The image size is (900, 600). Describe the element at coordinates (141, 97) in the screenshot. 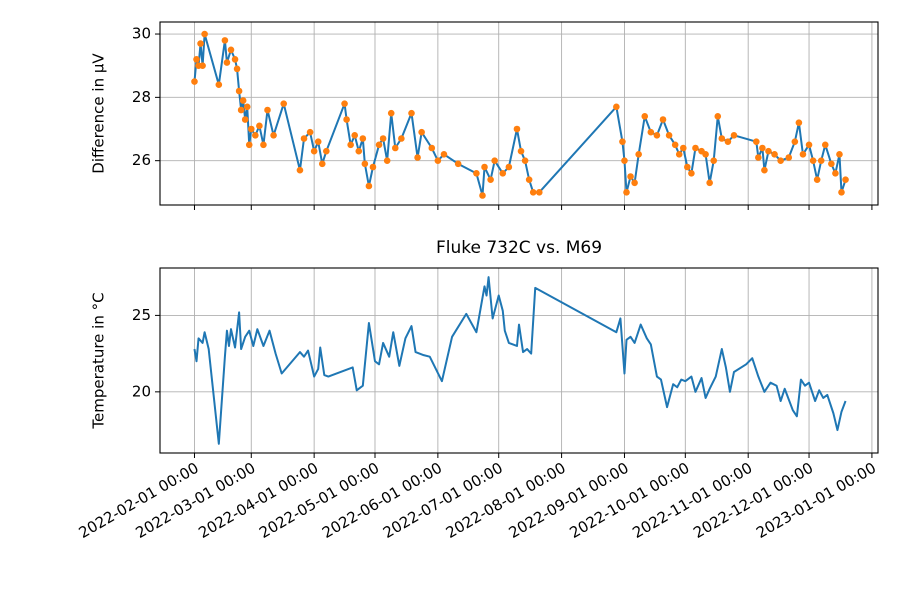

I see `y-tick-label: 28` at that location.